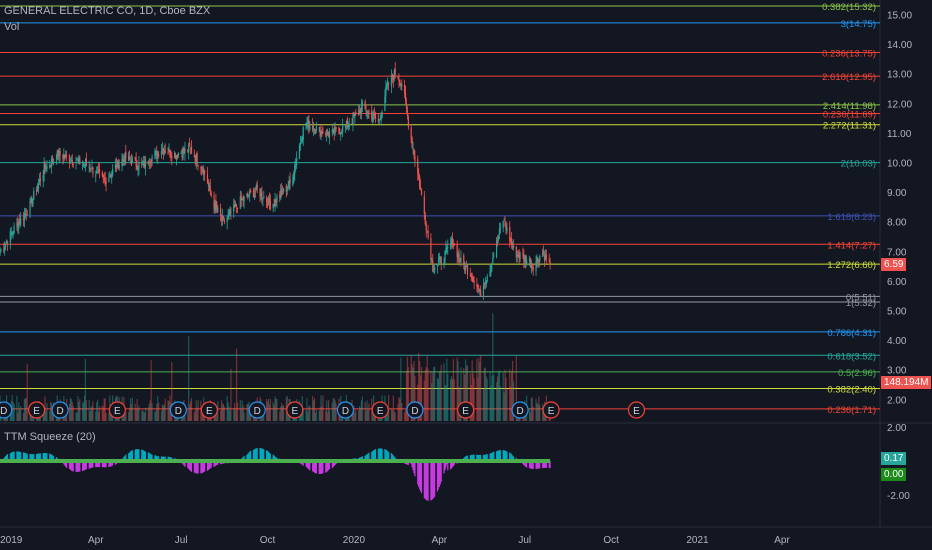  I want to click on fib-level-label: 0.236(11.69), so click(849, 114).